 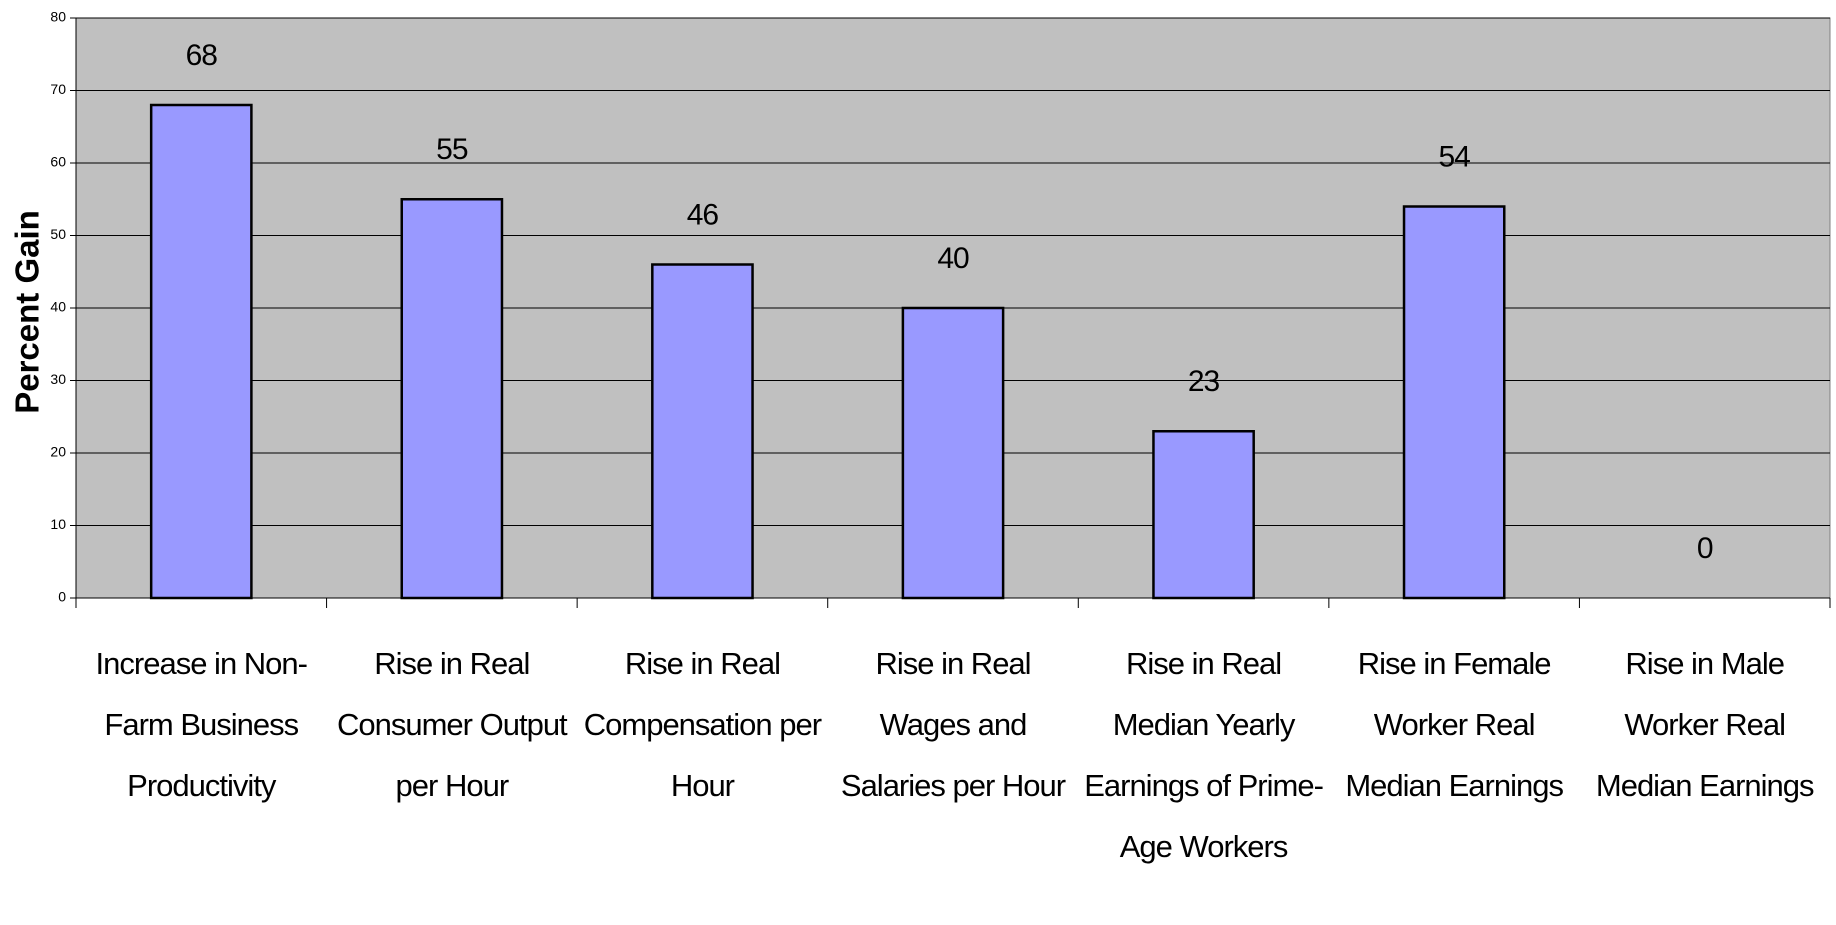 I want to click on y-tick-label: 80, so click(x=58, y=17).